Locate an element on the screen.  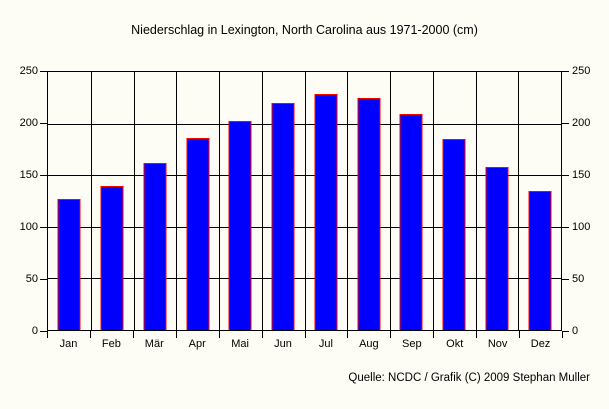
bar-dez is located at coordinates (540, 260).